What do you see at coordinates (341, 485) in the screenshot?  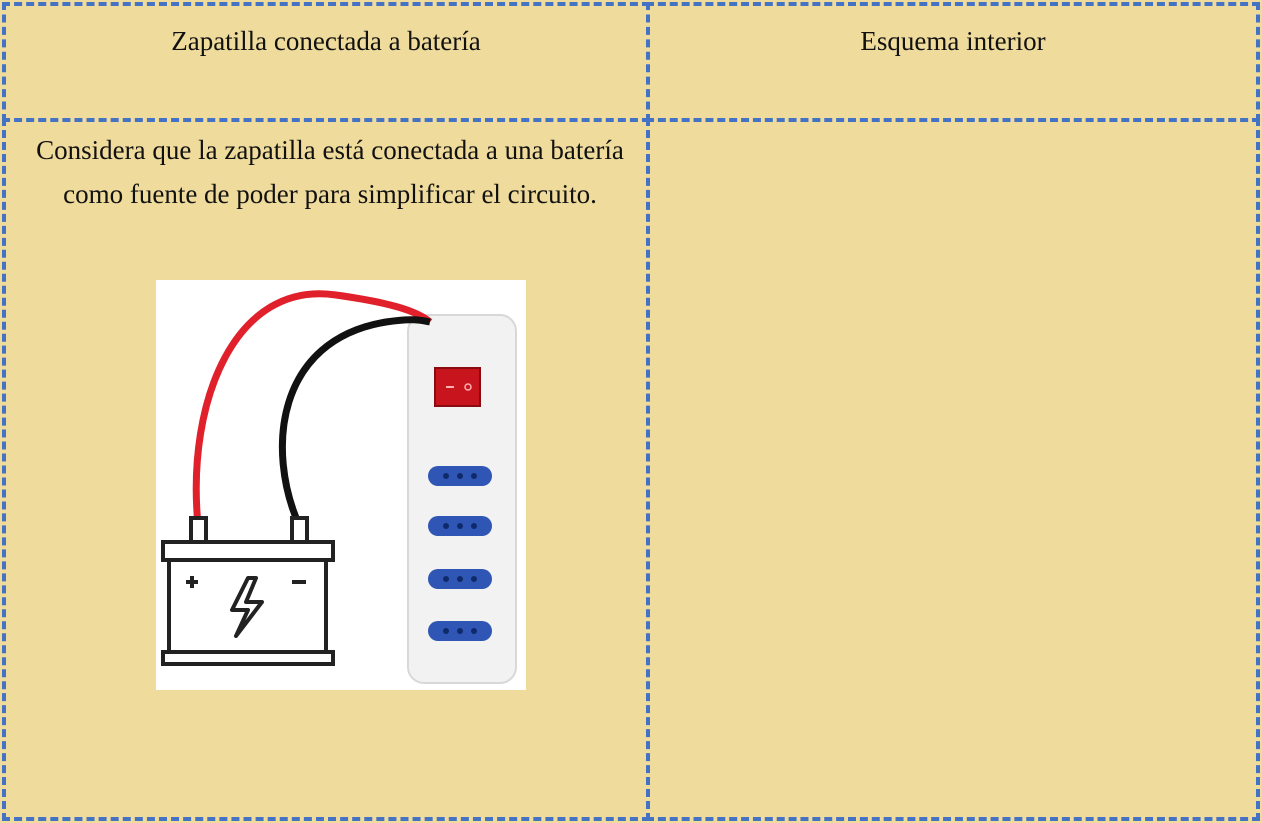 I see `battery-power-strip-illustration` at bounding box center [341, 485].